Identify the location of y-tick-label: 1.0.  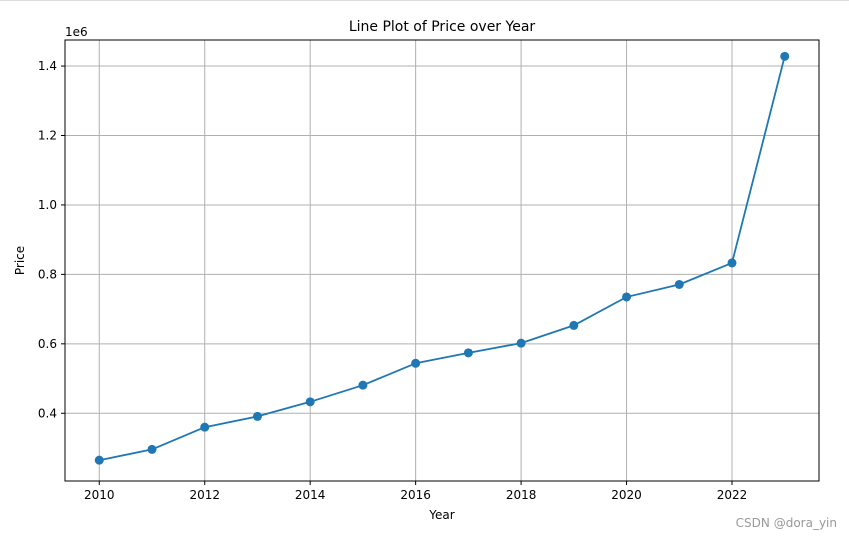
(47, 205).